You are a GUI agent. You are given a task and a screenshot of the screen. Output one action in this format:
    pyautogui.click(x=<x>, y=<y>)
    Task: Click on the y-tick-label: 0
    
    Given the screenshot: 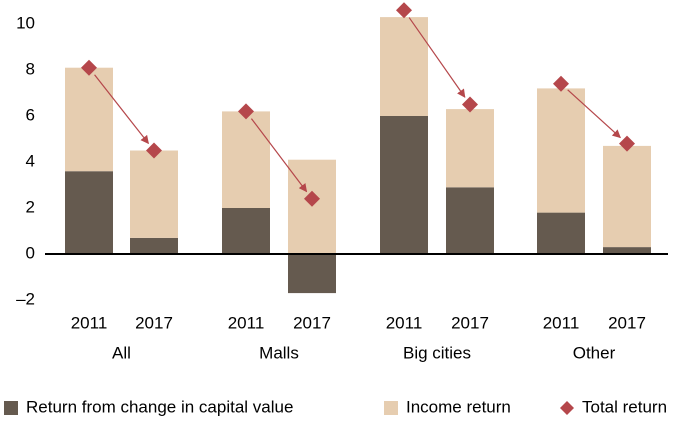 What is the action you would take?
    pyautogui.click(x=30, y=252)
    